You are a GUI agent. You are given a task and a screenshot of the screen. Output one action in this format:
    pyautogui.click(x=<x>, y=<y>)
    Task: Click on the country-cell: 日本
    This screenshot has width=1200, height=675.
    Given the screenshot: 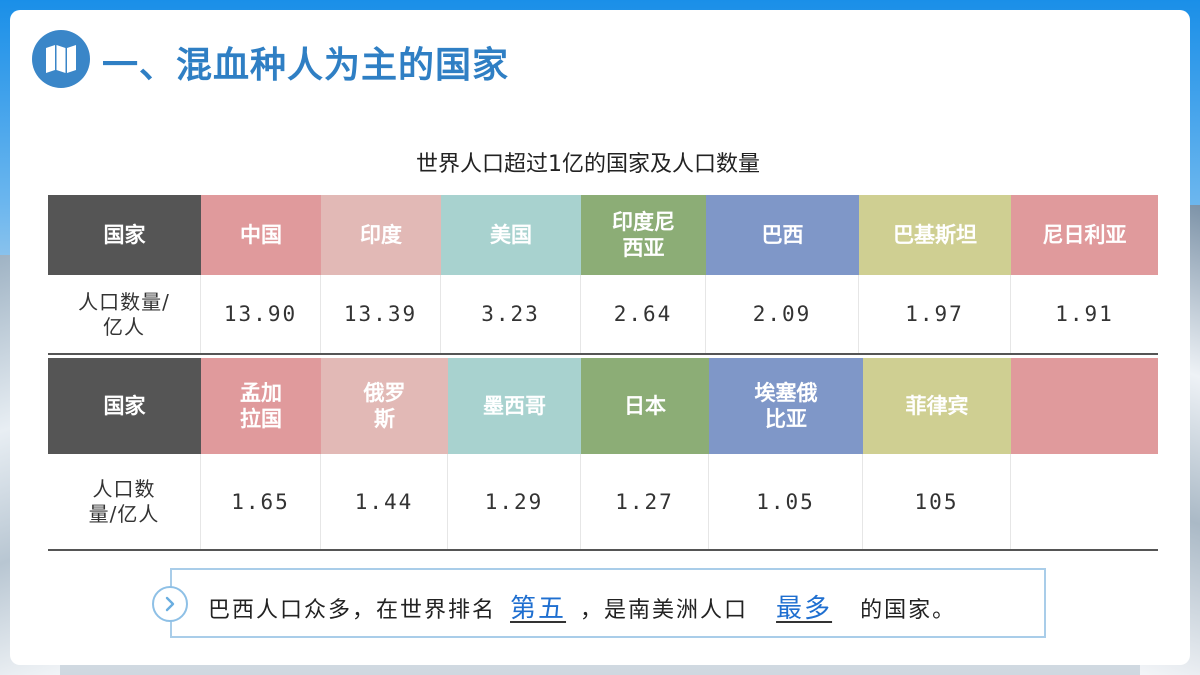 What is the action you would take?
    pyautogui.click(x=645, y=406)
    